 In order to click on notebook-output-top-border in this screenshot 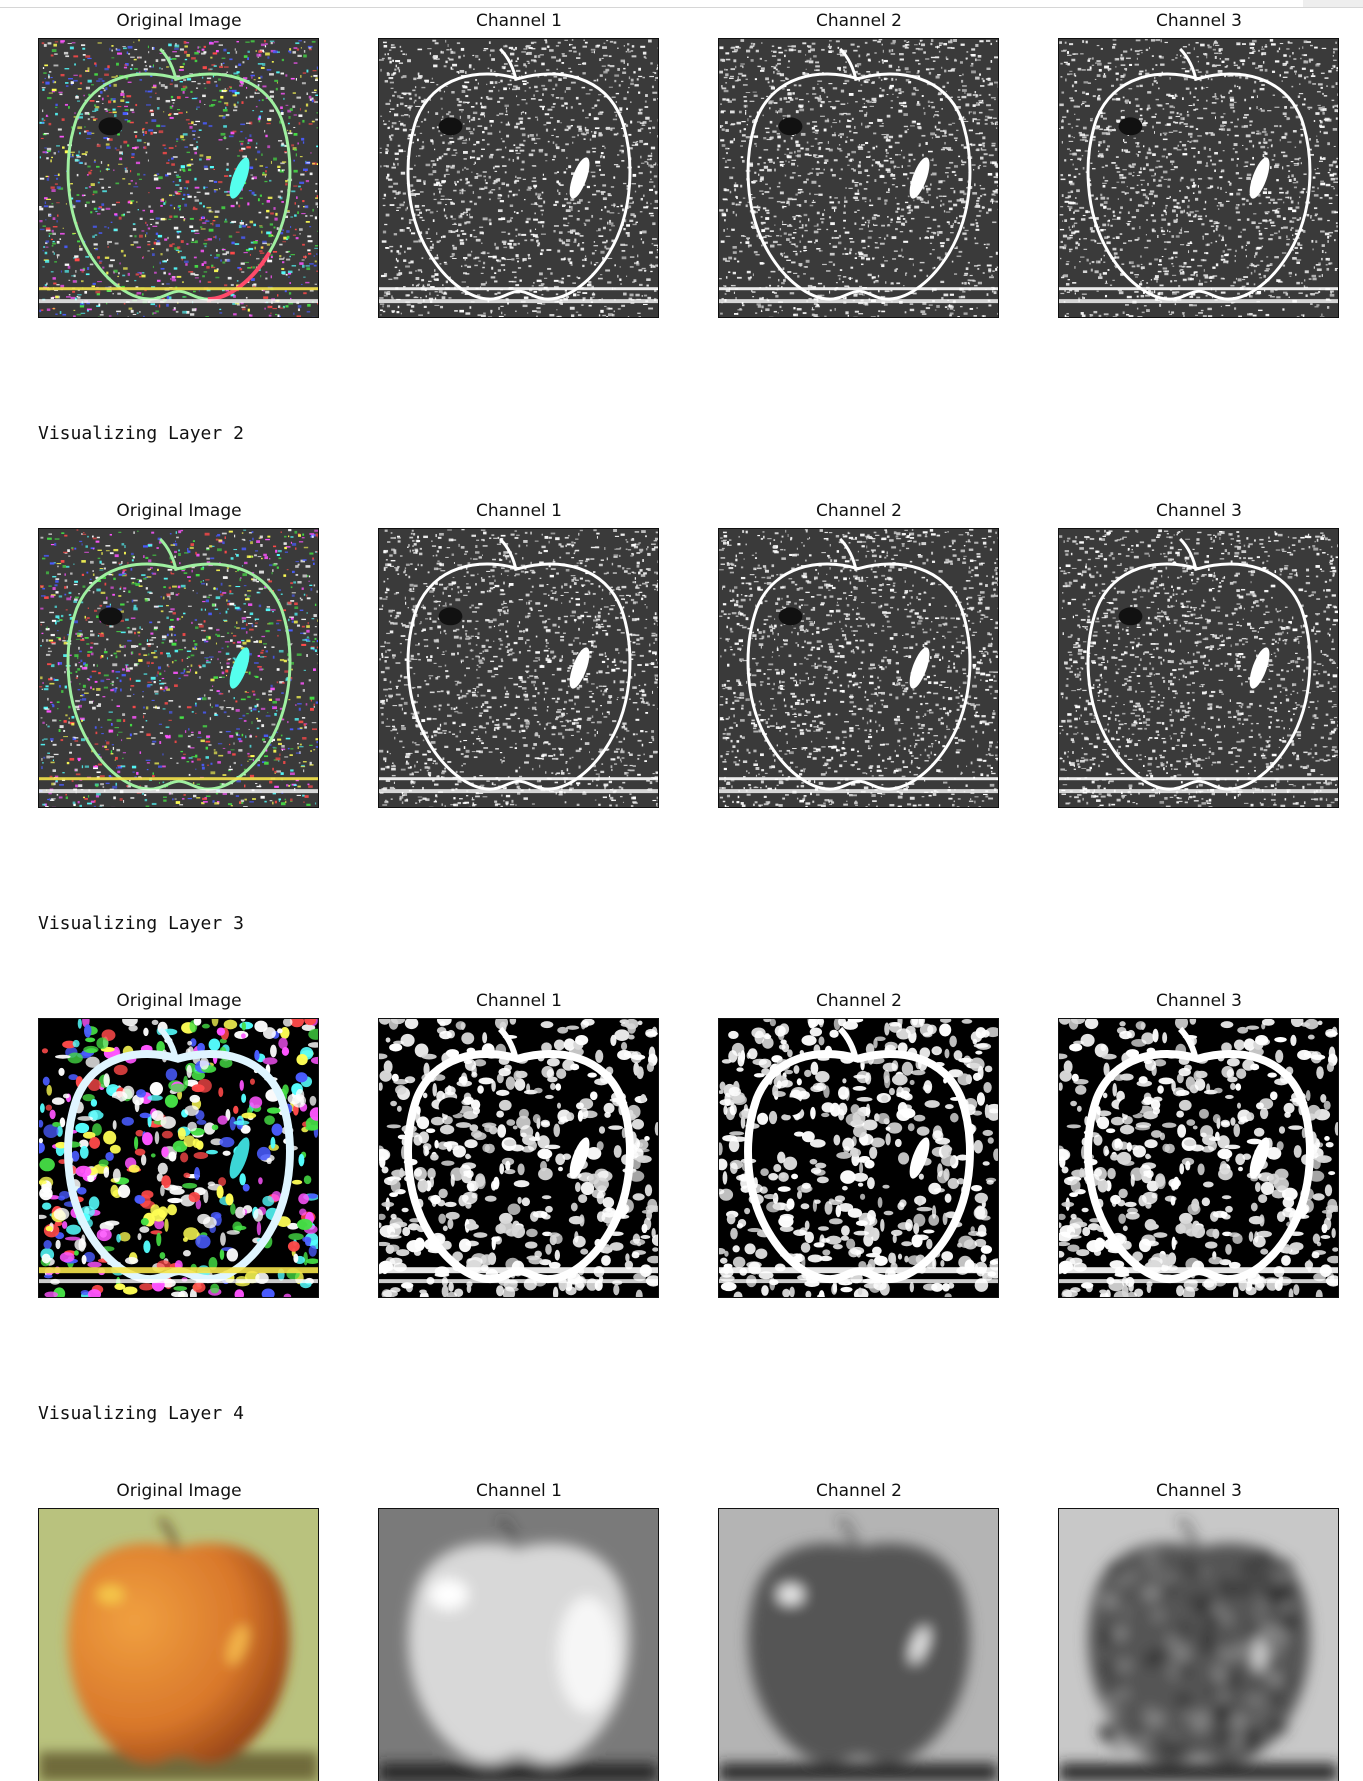, I will do `click(681, 4)`.